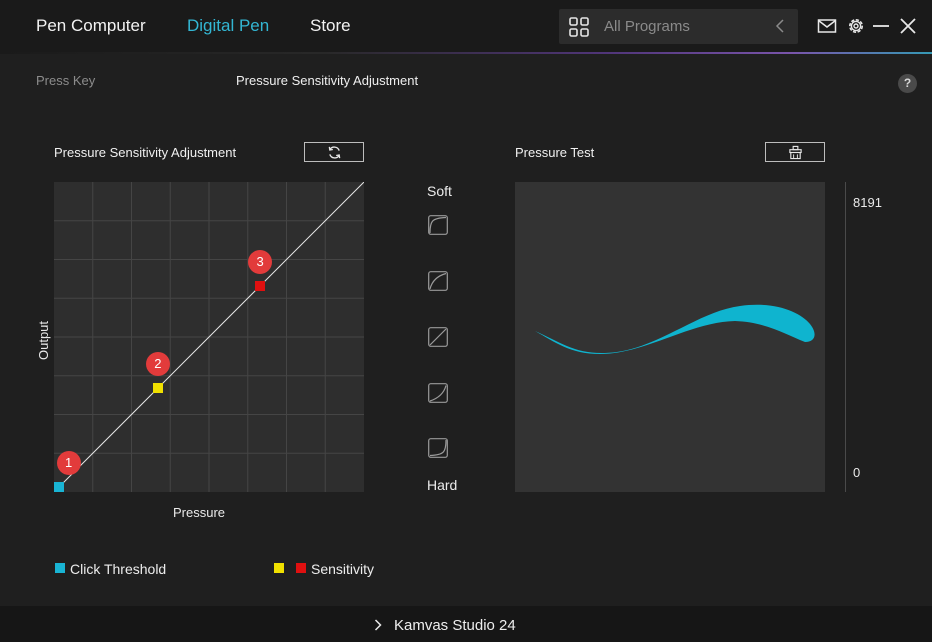 The image size is (932, 642). I want to click on click-threshold-swatch, so click(60, 568).